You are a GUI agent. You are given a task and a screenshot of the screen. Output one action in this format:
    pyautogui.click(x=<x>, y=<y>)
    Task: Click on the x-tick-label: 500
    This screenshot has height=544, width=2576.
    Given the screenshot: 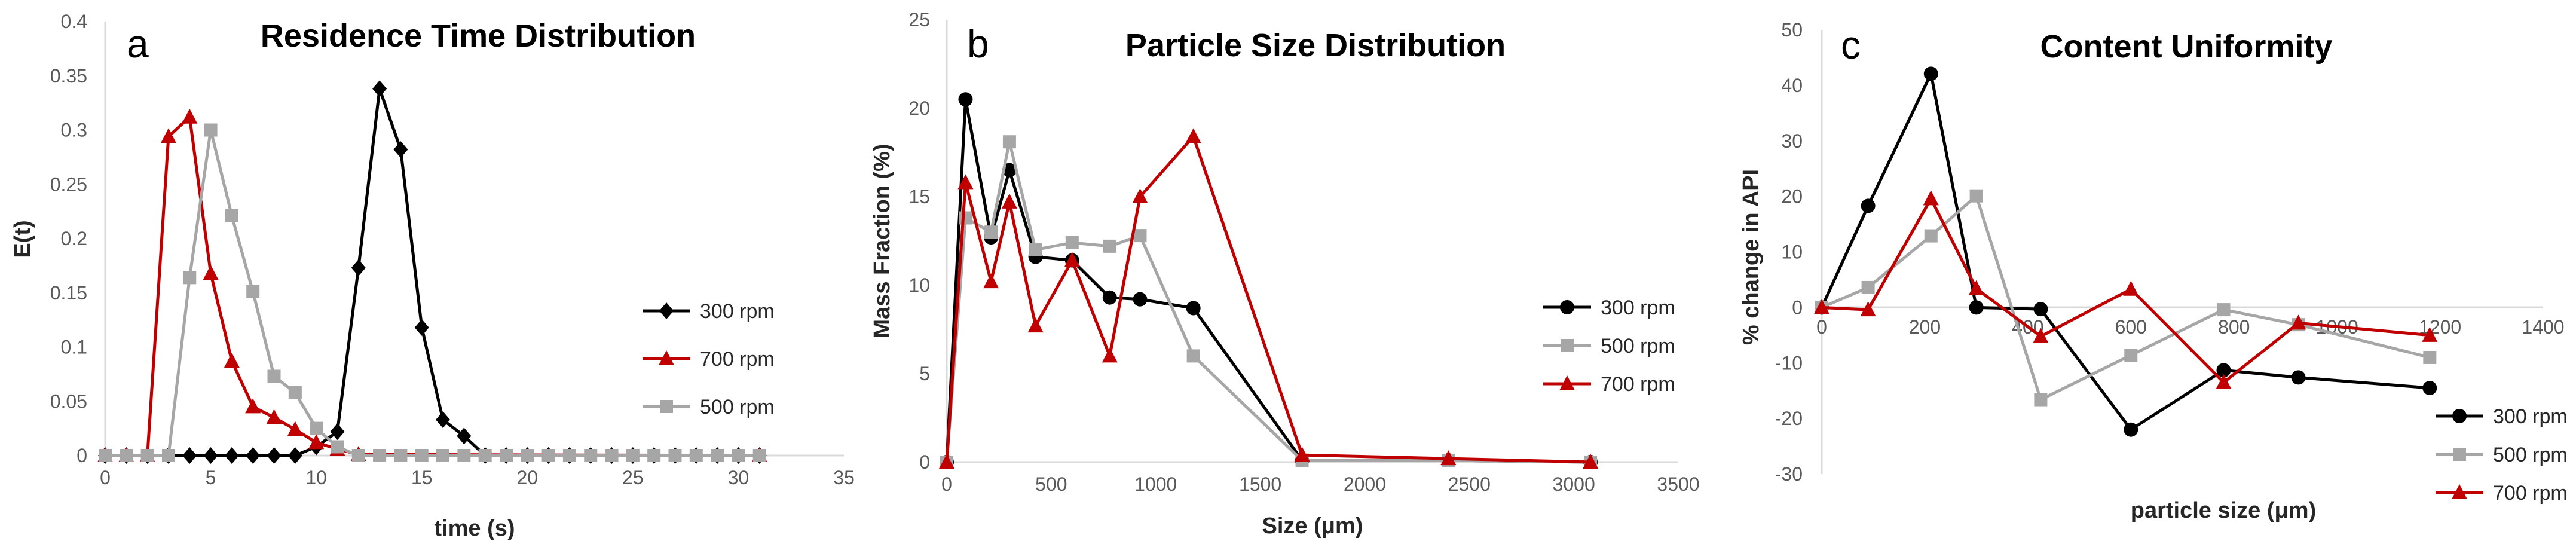 What is the action you would take?
    pyautogui.click(x=1051, y=484)
    